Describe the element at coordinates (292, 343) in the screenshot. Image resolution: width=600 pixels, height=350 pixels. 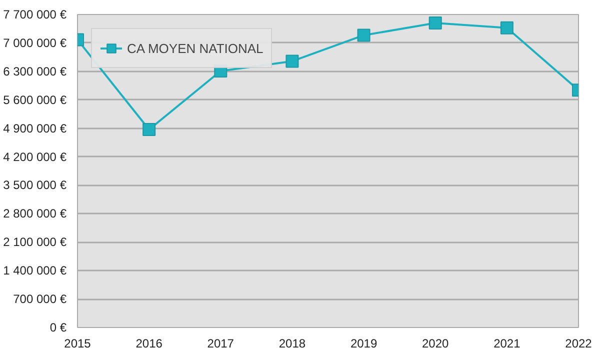
I see `x-tick-label: 2018` at that location.